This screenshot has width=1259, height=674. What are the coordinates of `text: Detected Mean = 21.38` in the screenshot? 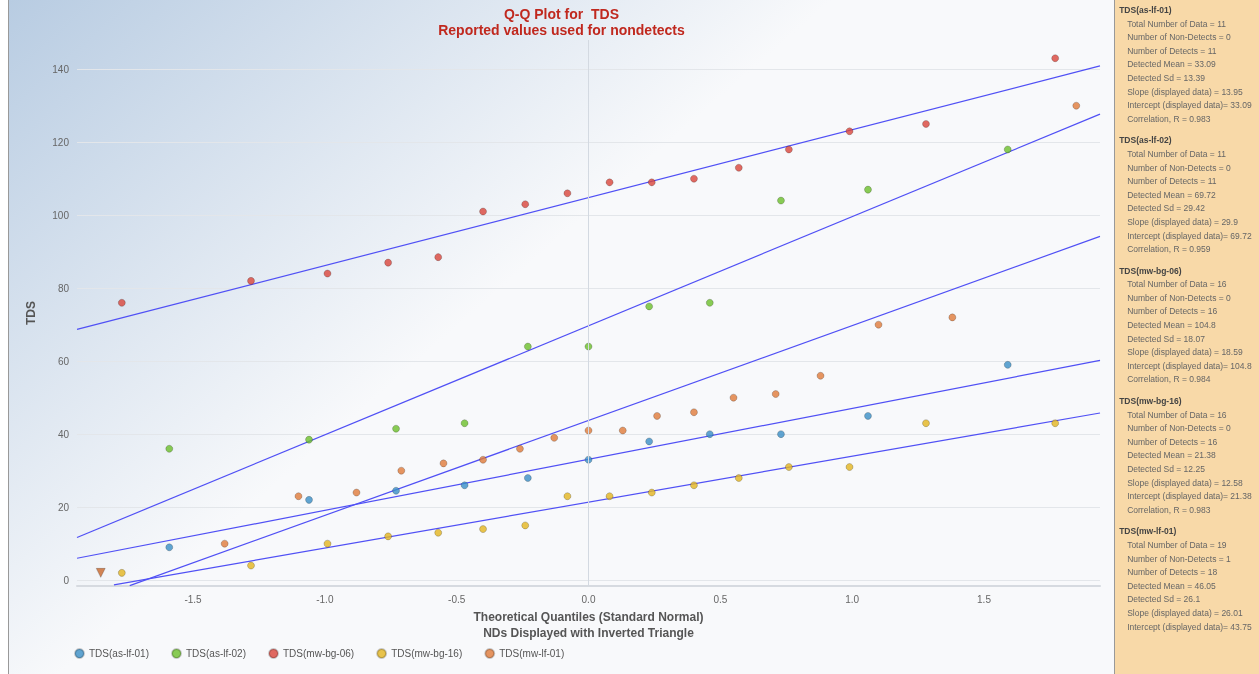 It's located at (1171, 456).